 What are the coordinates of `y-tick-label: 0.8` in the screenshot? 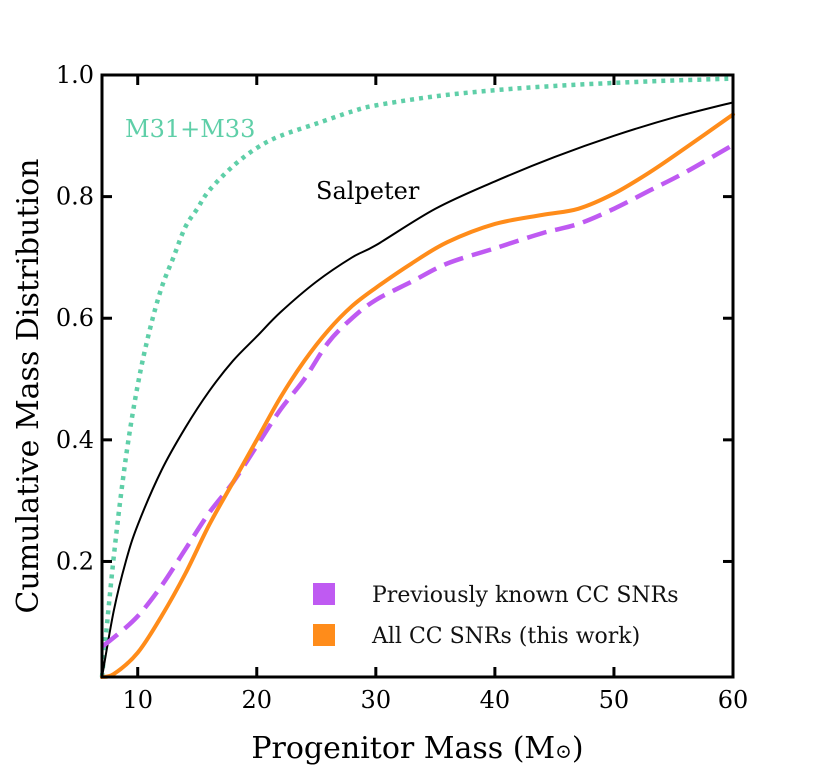 It's located at (75, 197).